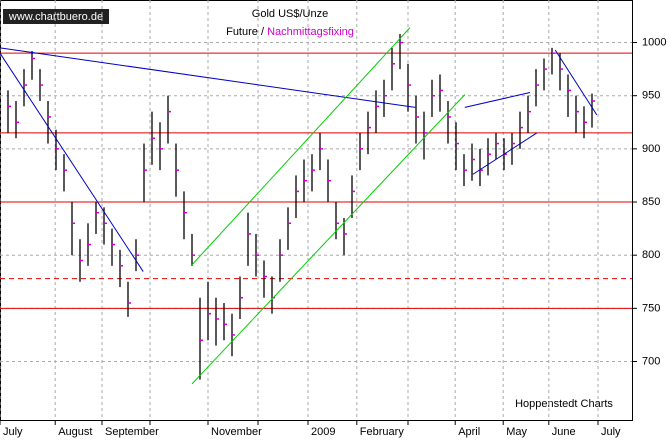  Describe the element at coordinates (651, 361) in the screenshot. I see `y-tick-label: 700` at that location.